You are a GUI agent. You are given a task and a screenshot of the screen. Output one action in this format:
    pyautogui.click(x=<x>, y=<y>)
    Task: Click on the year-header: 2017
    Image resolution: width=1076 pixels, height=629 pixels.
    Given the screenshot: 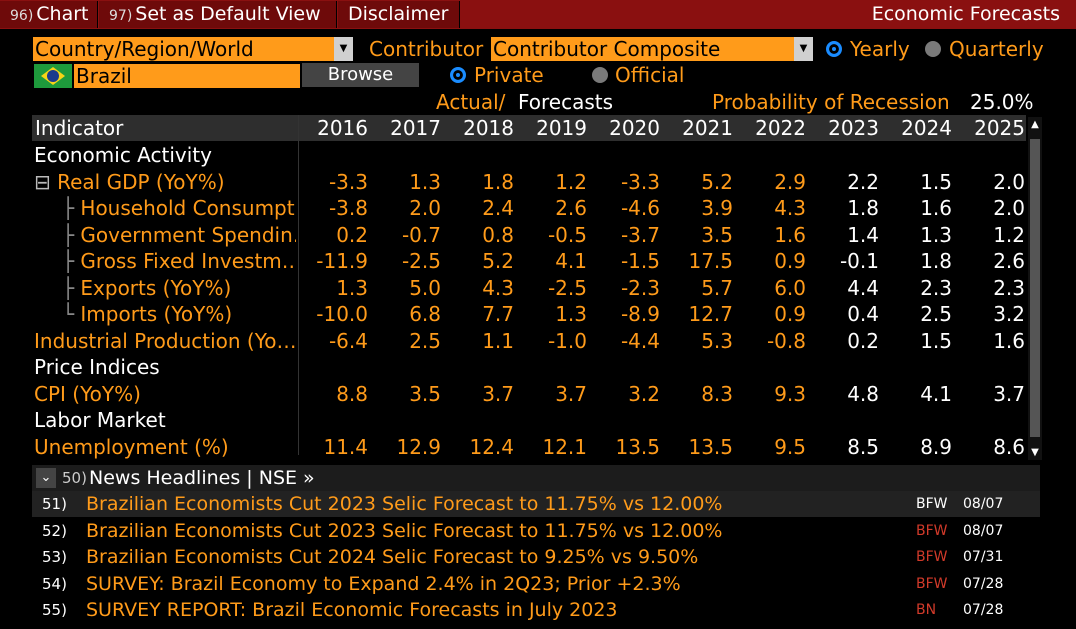 What is the action you would take?
    pyautogui.click(x=415, y=128)
    